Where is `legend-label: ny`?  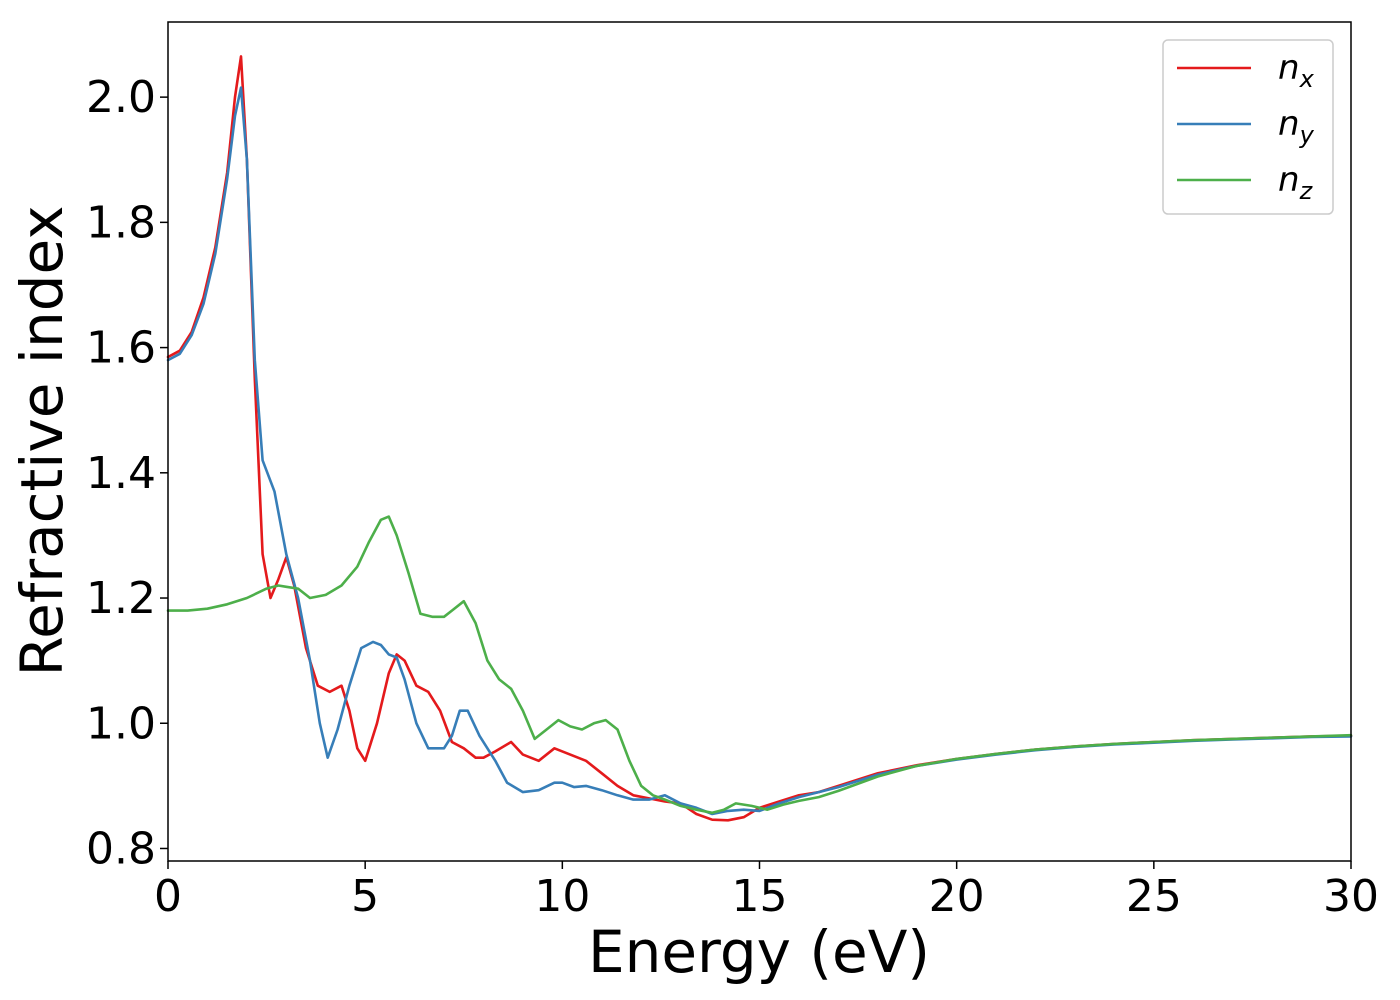 legend-label: ny is located at coordinates (1296, 126).